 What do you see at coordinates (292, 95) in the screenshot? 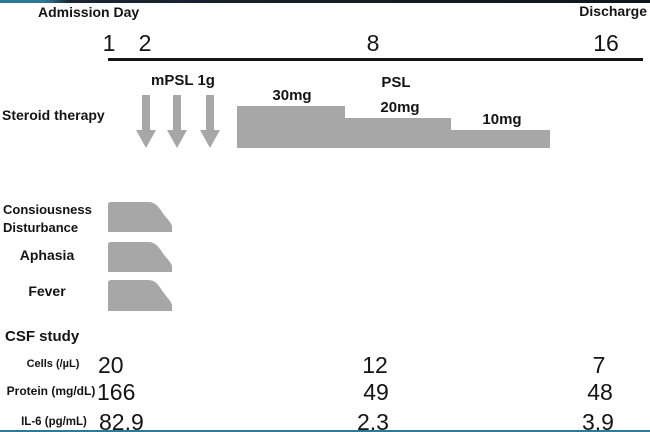
I see `dose-label-30mg: 30mg` at bounding box center [292, 95].